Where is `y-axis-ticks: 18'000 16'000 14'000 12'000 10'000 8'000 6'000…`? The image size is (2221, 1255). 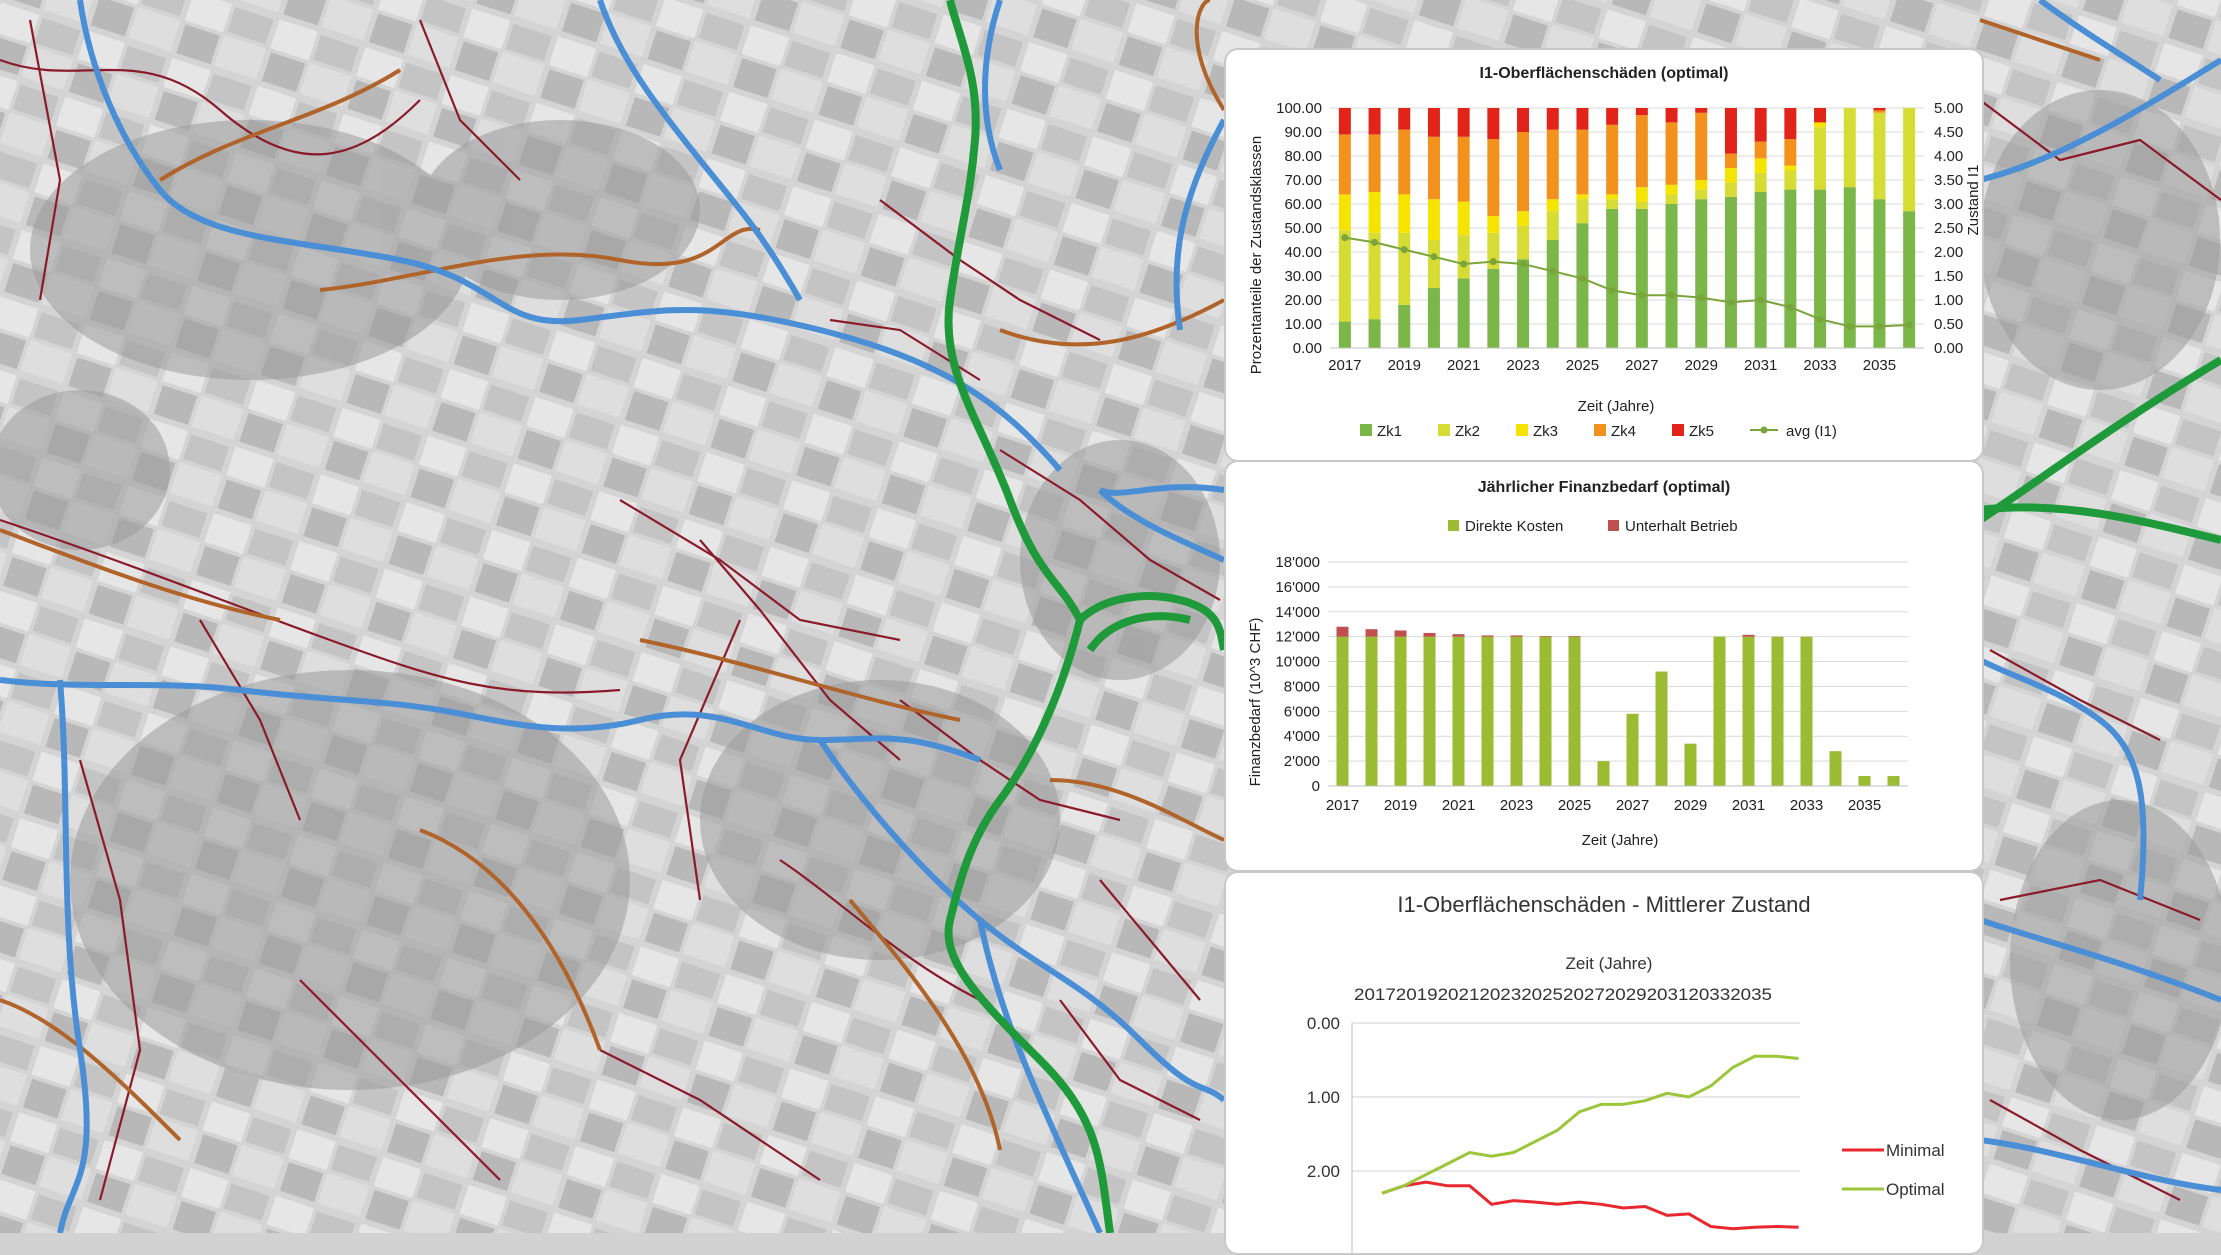 y-axis-ticks: 18'000 16'000 14'000 12'000 10'000 8'000 6'000… is located at coordinates (1297, 674).